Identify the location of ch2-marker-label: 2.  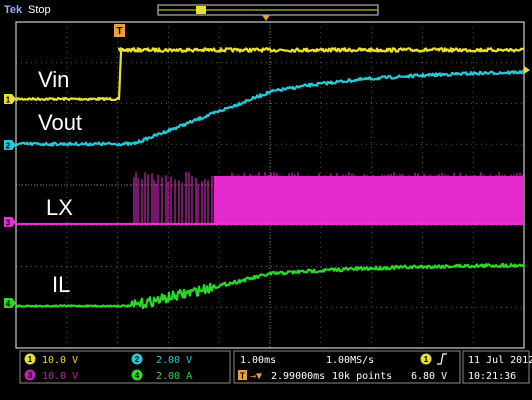
(8, 146).